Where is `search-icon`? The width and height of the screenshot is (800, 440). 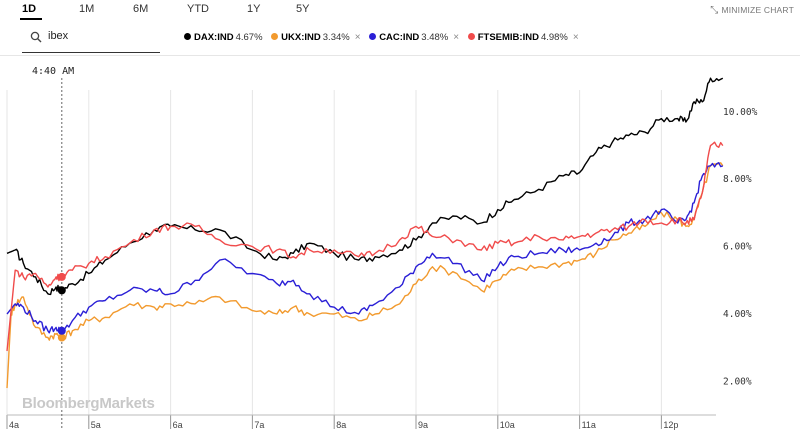 search-icon is located at coordinates (36, 37).